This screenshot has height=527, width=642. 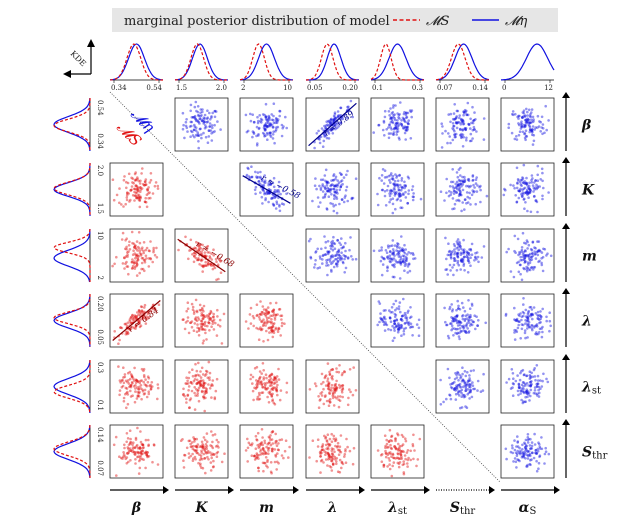 I want to click on left-tick-label-max: 0.3, so click(x=100, y=367).